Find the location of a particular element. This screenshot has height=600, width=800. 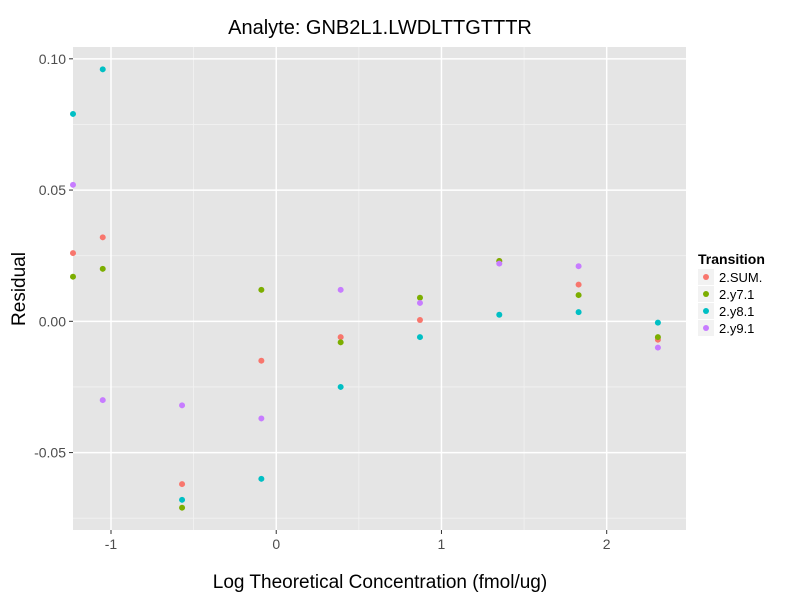

y-tick-label: 0.10 is located at coordinates (52, 59).